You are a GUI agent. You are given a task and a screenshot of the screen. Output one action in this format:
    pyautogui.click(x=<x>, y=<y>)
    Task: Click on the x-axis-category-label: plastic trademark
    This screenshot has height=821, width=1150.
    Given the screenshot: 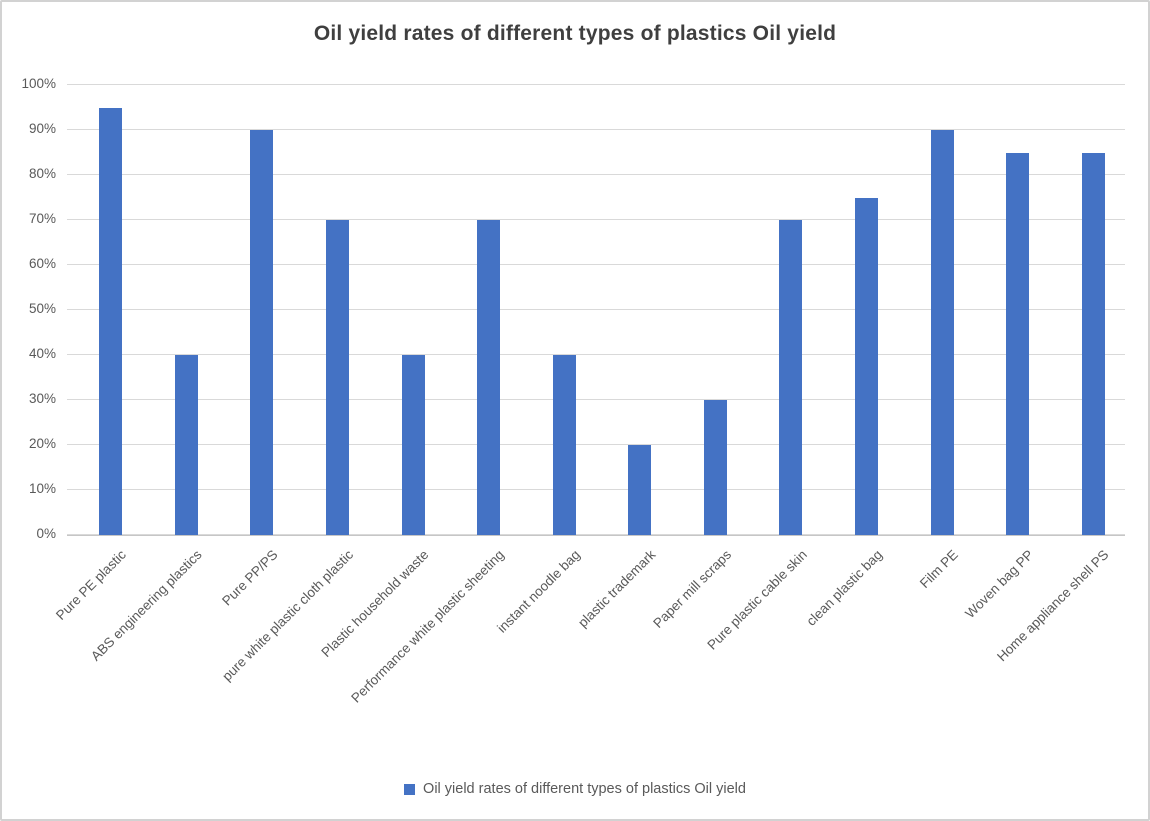 What is the action you would take?
    pyautogui.click(x=617, y=589)
    